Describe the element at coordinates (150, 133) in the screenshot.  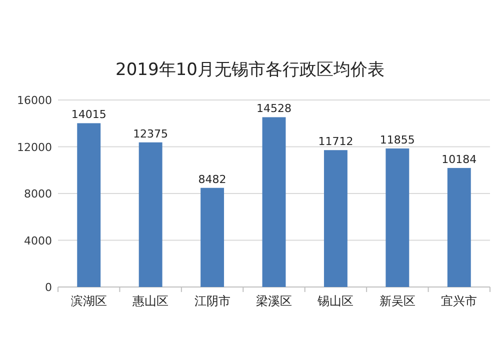
I see `data-label: 12375` at that location.